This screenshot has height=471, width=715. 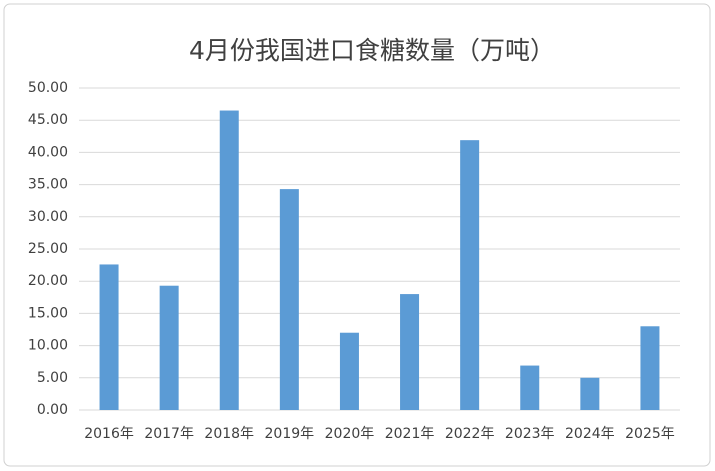 What do you see at coordinates (52, 410) in the screenshot?
I see `y-tick-label: 0.00` at bounding box center [52, 410].